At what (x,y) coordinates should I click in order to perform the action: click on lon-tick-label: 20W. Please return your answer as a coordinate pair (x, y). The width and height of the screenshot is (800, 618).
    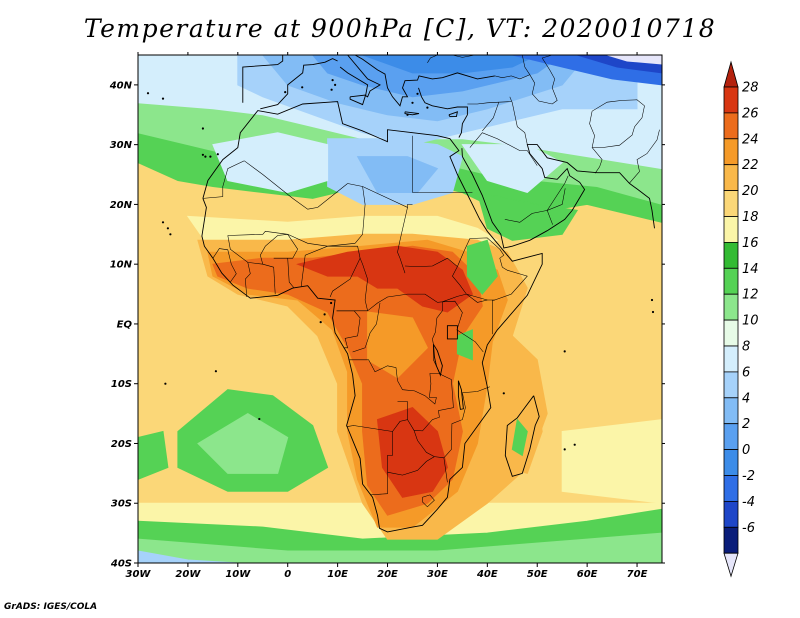
    Looking at the image, I should click on (188, 574).